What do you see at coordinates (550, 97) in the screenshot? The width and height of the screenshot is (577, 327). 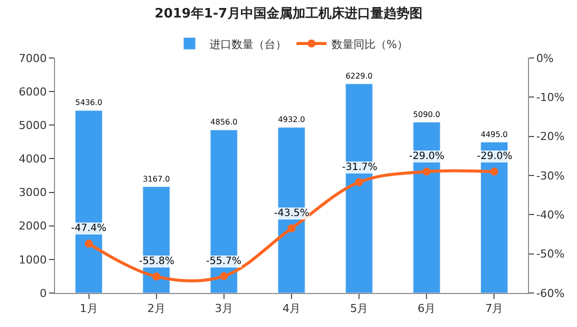 I see `y2-tick-label: -10%` at bounding box center [550, 97].